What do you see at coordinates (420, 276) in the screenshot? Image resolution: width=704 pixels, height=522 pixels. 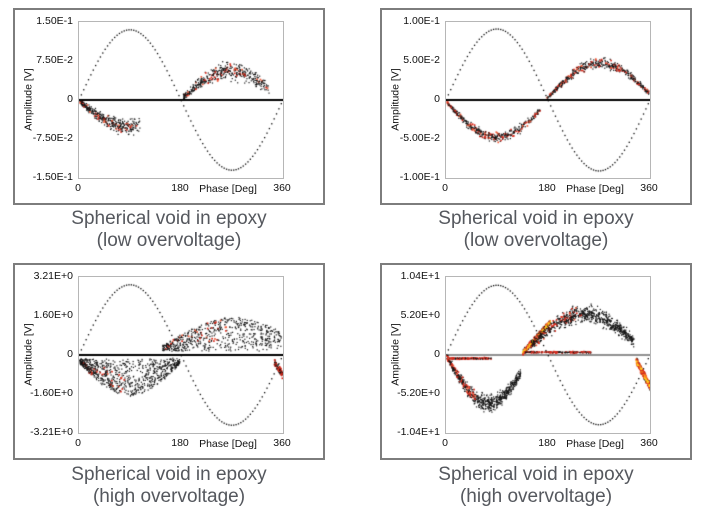 I see `y-tick-label: 1.04E+1` at bounding box center [420, 276].